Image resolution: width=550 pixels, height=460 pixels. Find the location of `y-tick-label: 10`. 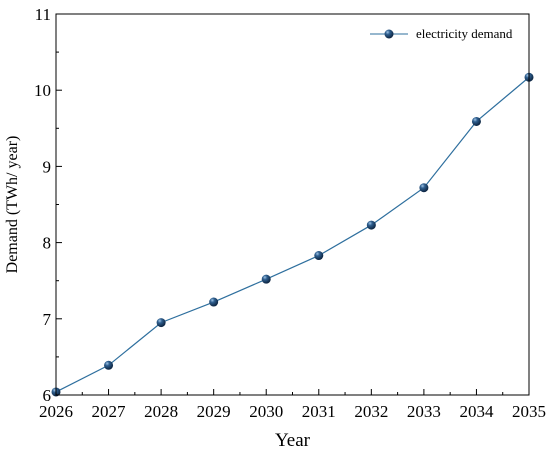

y-tick-label: 10 is located at coordinates (42, 90).